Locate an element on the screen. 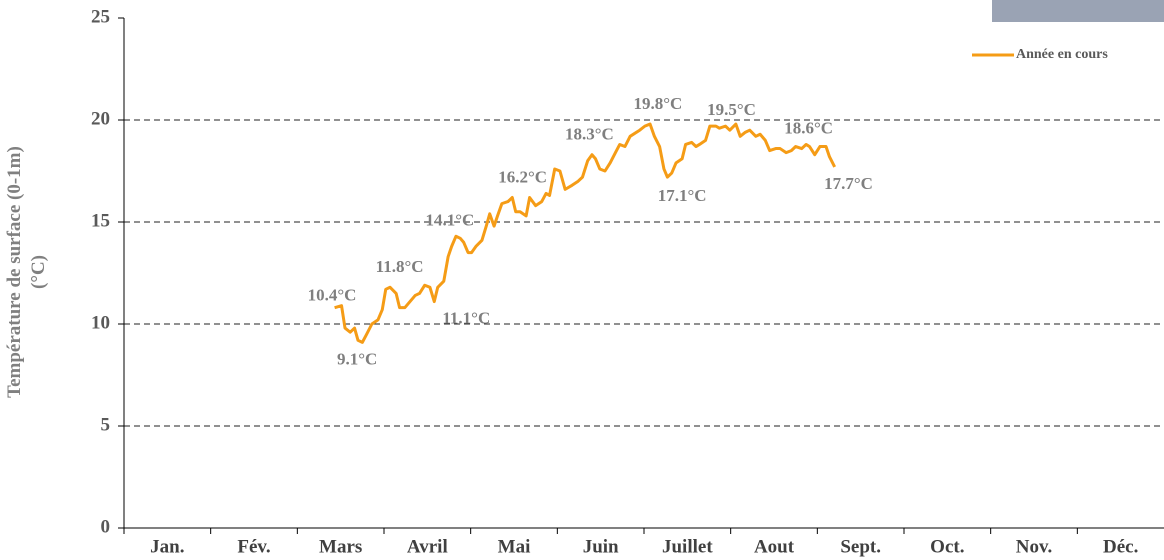 The width and height of the screenshot is (1164, 560). x-tick-label: Aout is located at coordinates (774, 546).